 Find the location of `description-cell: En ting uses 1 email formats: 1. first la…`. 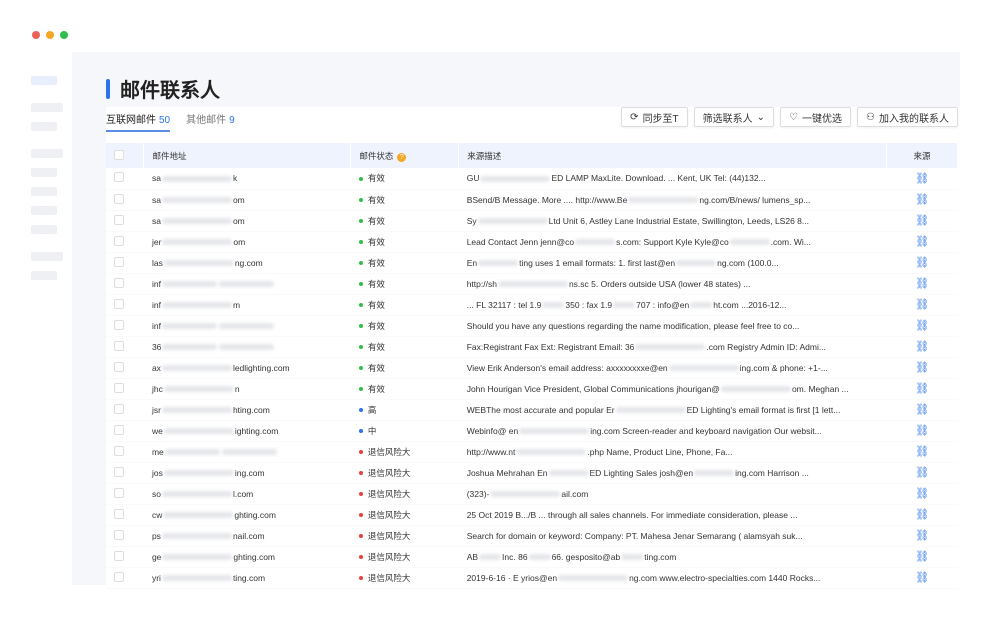

description-cell: En ting uses 1 email formats: 1. first la… is located at coordinates (672, 263).